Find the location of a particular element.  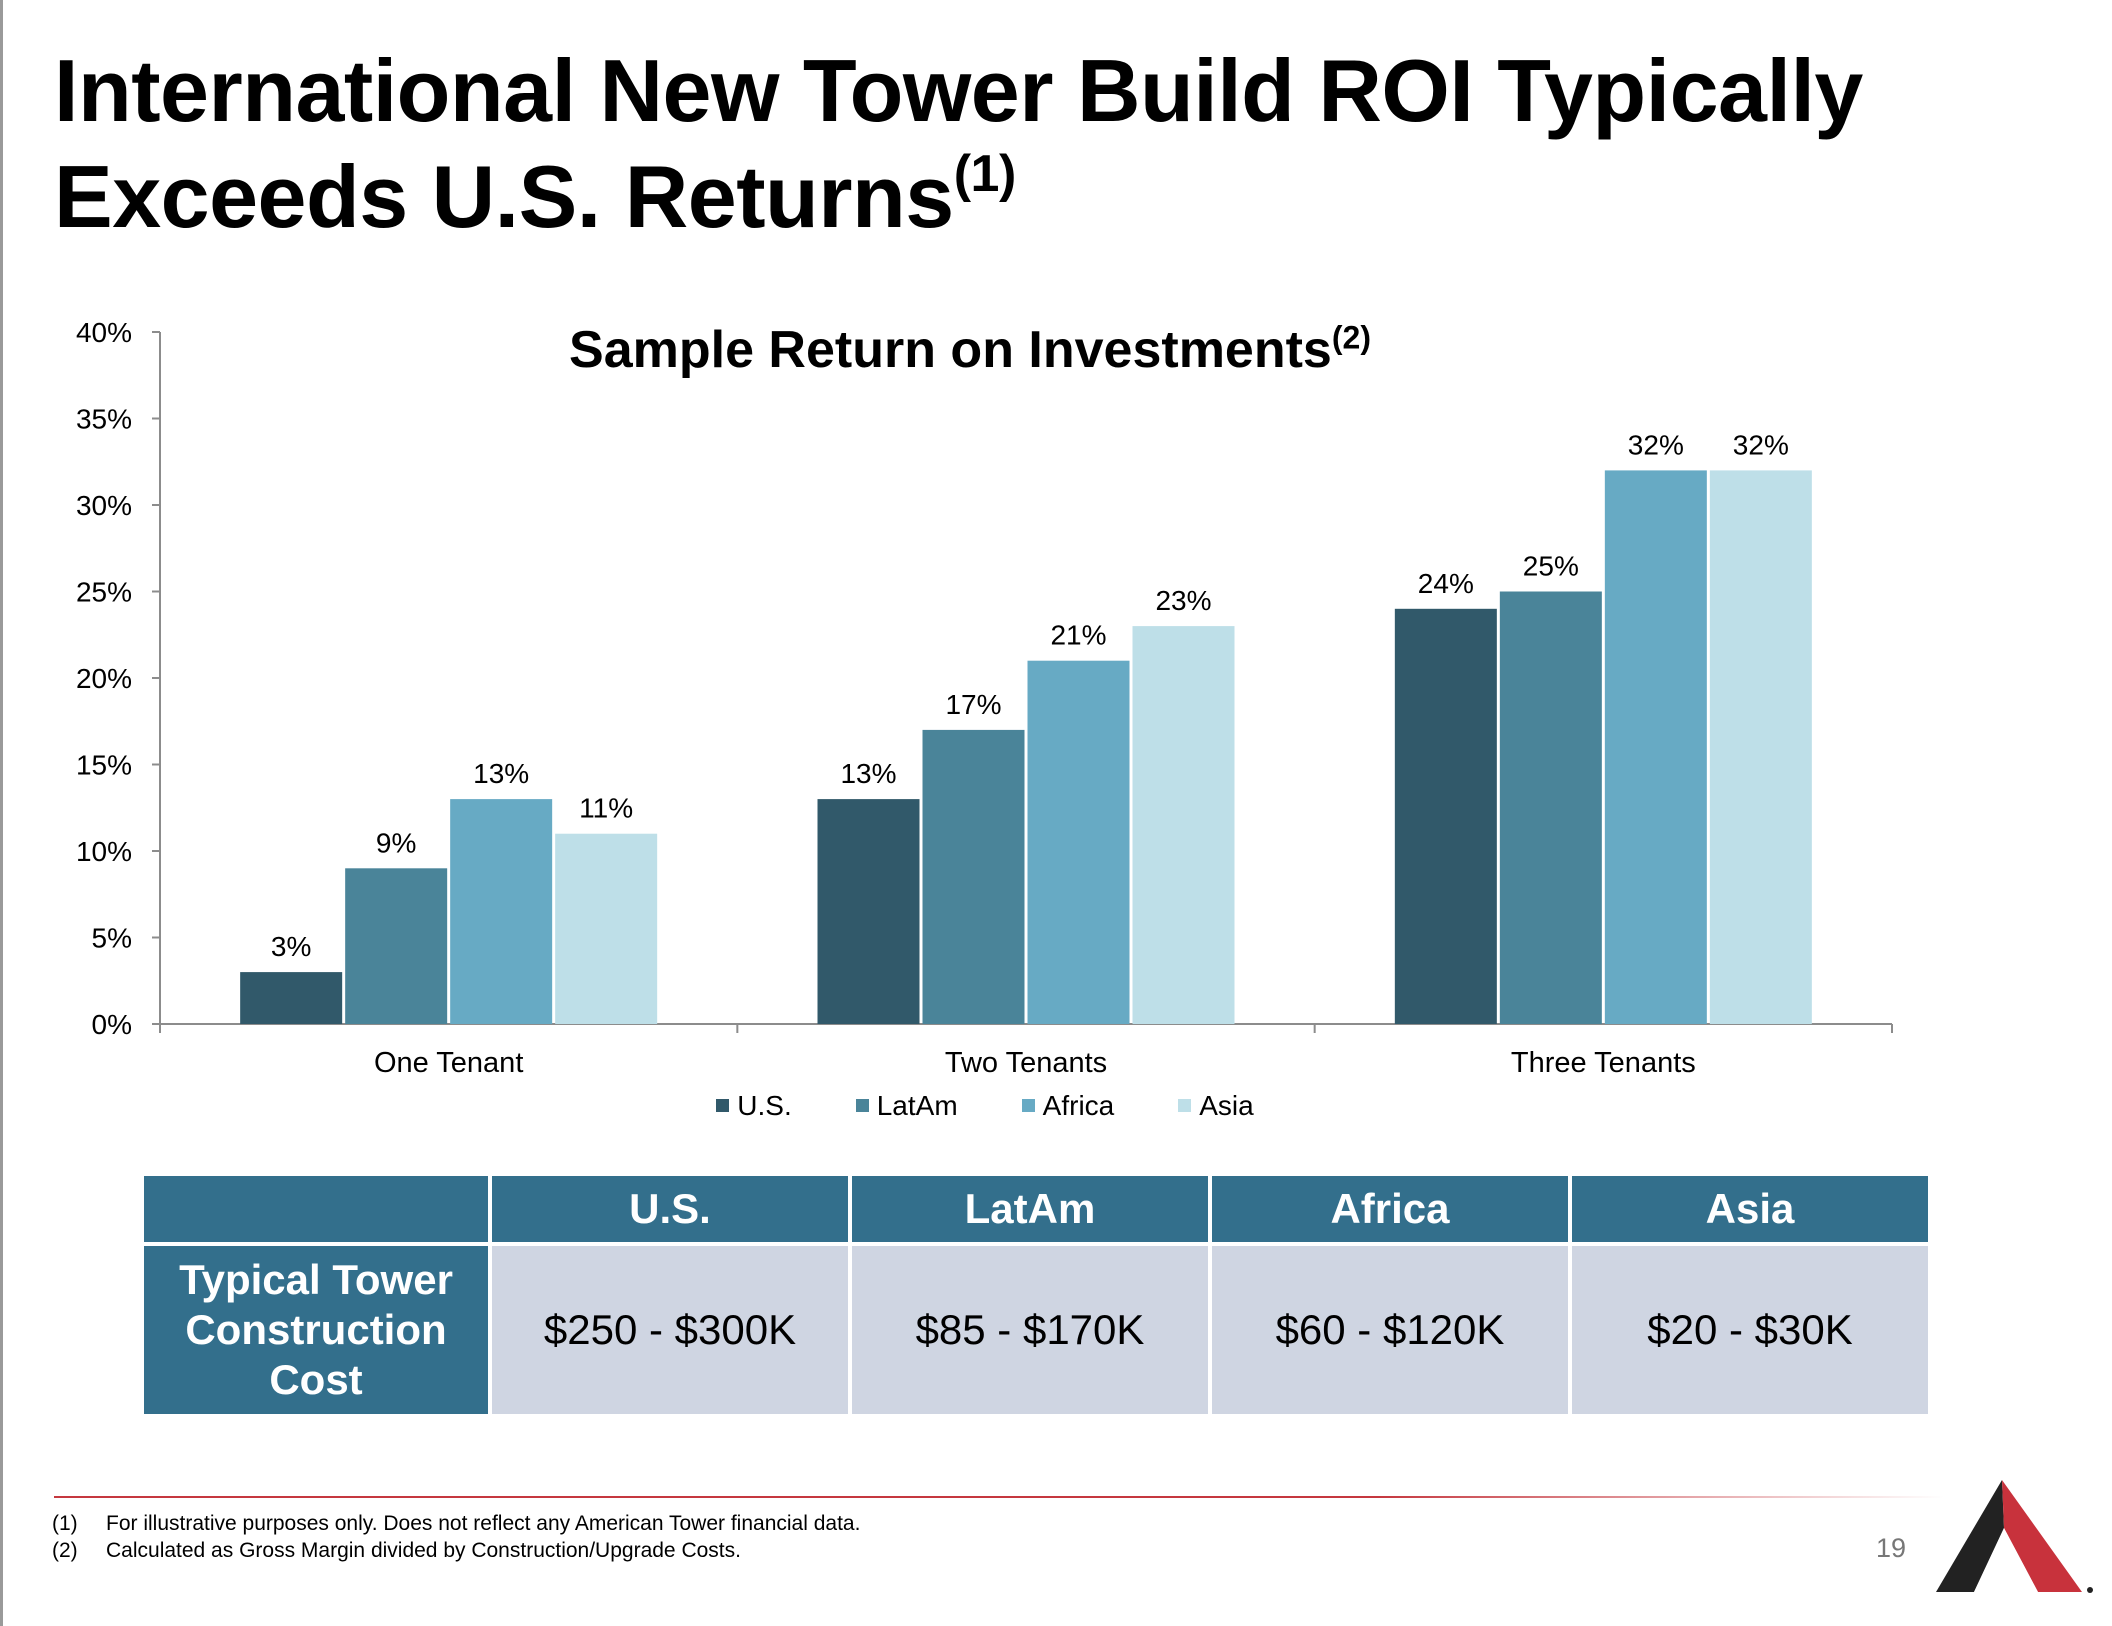

bar-value-label: 21% is located at coordinates (1078, 635).